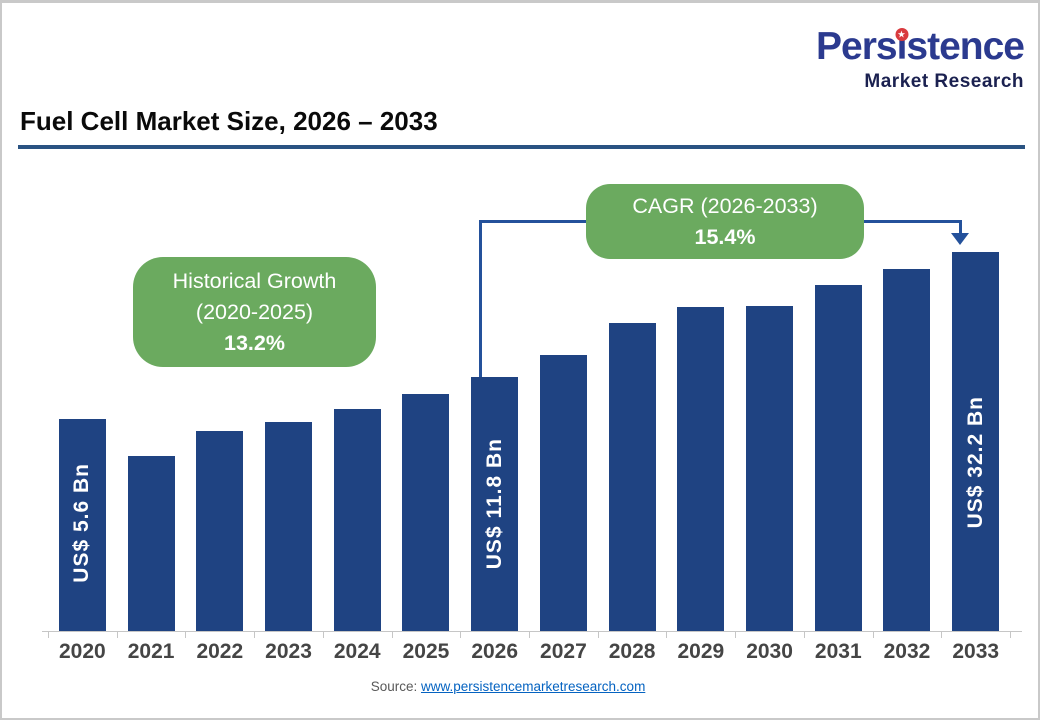  Describe the element at coordinates (533, 686) in the screenshot. I see `source-link: www.persistencemarketresearch.com` at that location.